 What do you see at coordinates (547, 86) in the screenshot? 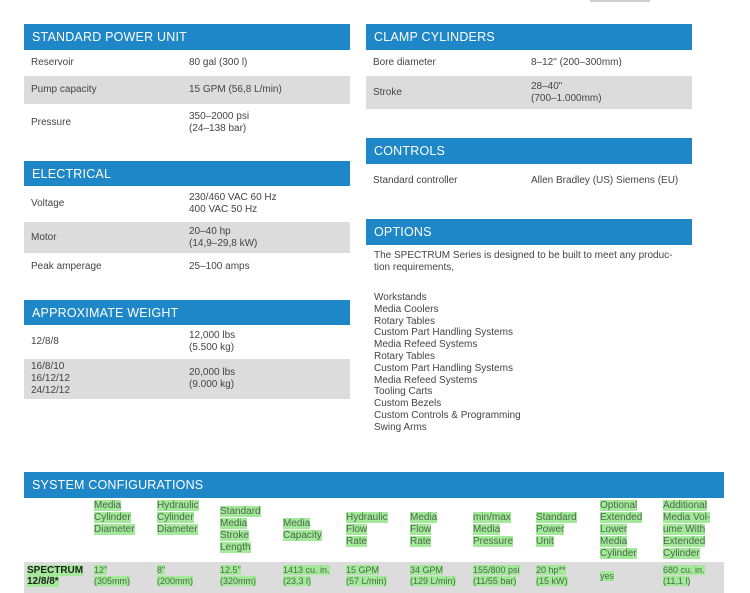
I see `stroke-value-line: 28–40"` at bounding box center [547, 86].